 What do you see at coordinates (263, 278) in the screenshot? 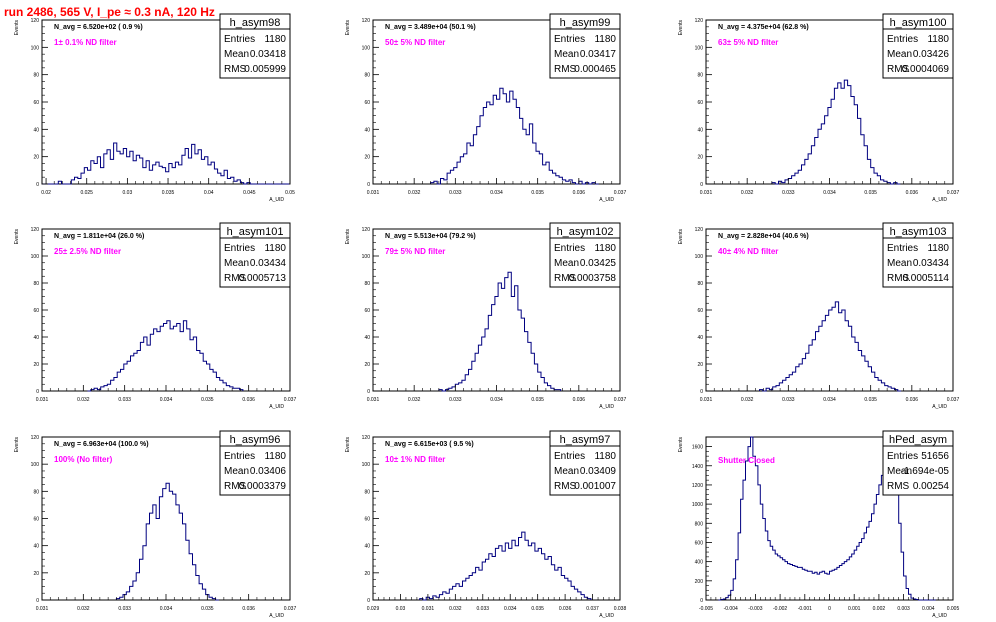
I see `stats-rms-value: 0.0005713` at bounding box center [263, 278].